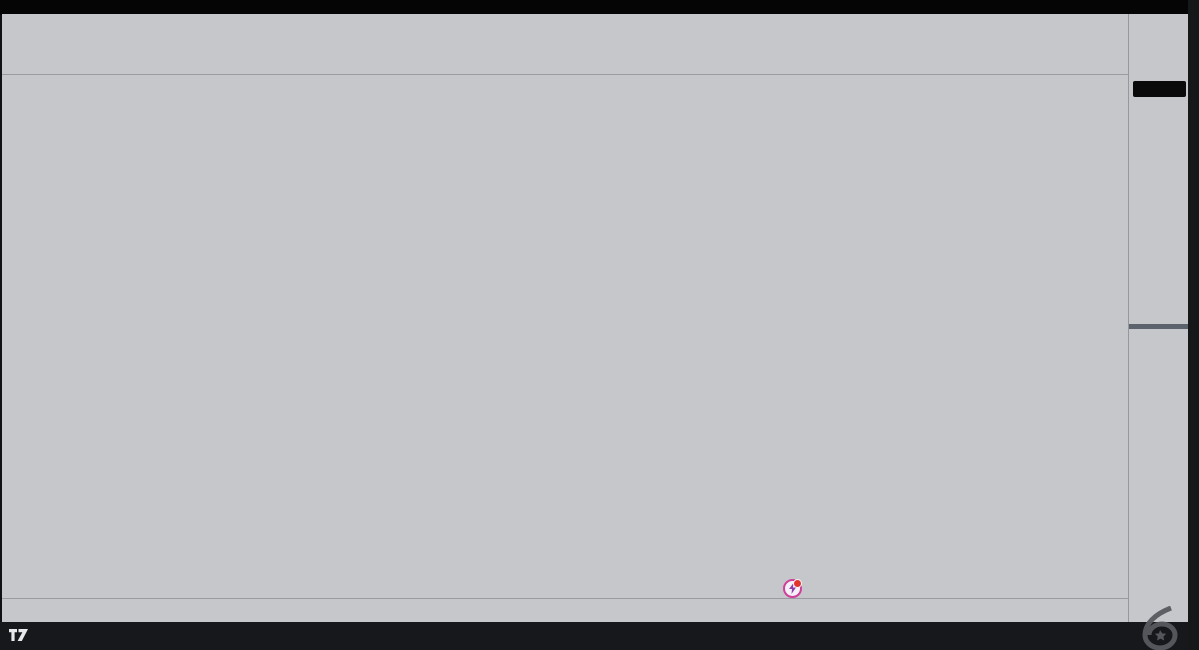  I want to click on symbol-legend, so click(29, 88).